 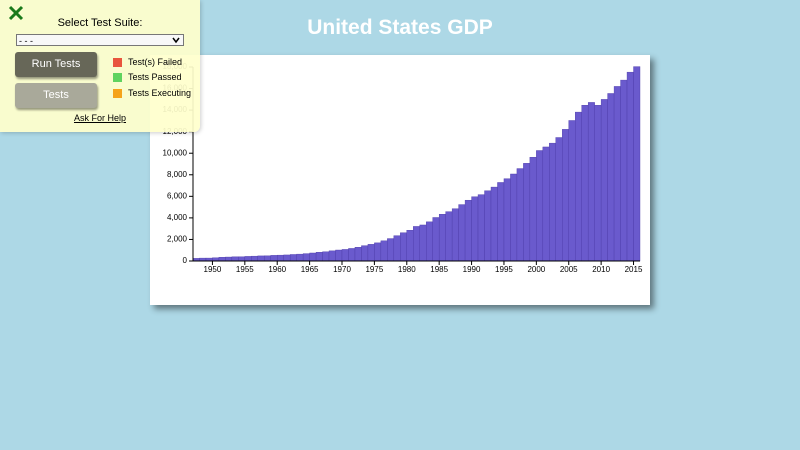 I want to click on panel-heading: Select Test Suite:, so click(x=100, y=23).